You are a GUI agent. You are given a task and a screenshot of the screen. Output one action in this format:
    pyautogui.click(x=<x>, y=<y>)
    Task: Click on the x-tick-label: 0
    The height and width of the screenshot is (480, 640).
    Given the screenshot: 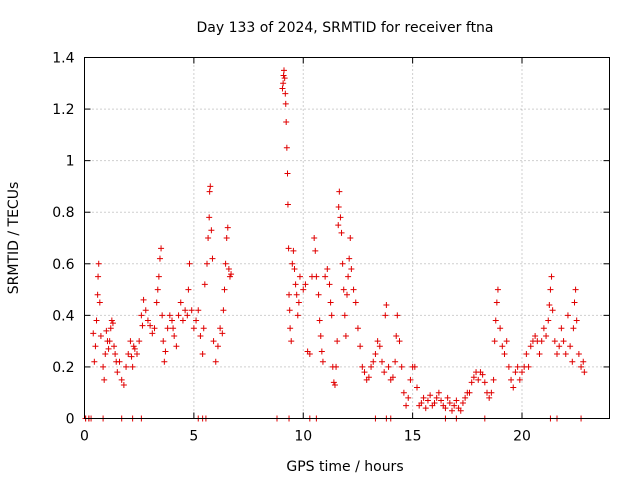 What is the action you would take?
    pyautogui.click(x=84, y=437)
    